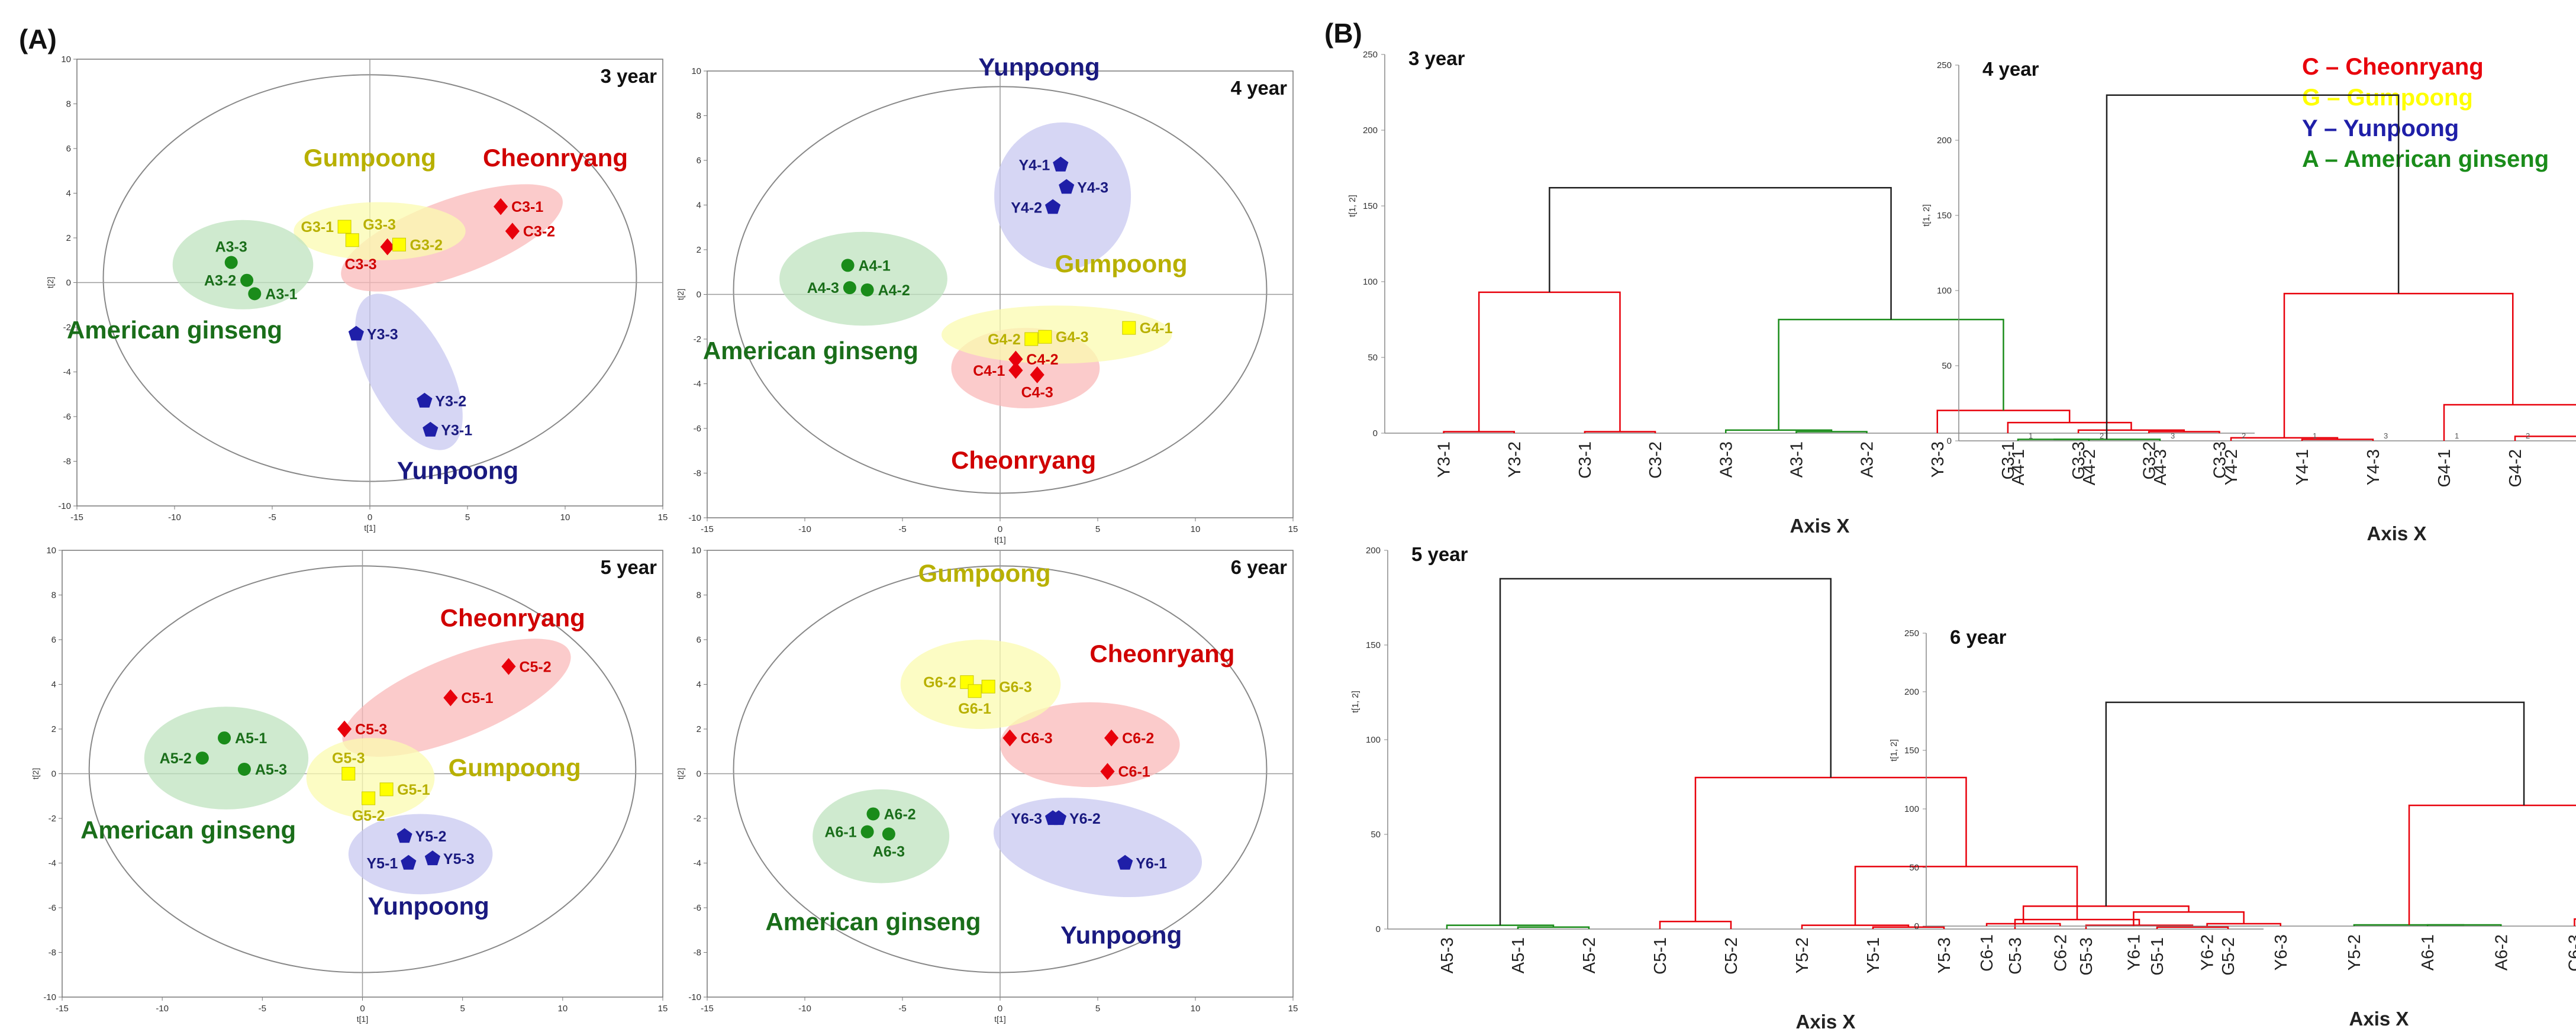 The height and width of the screenshot is (1032, 2576). Describe the element at coordinates (697, 908) in the screenshot. I see `y-tick-label: -6` at that location.